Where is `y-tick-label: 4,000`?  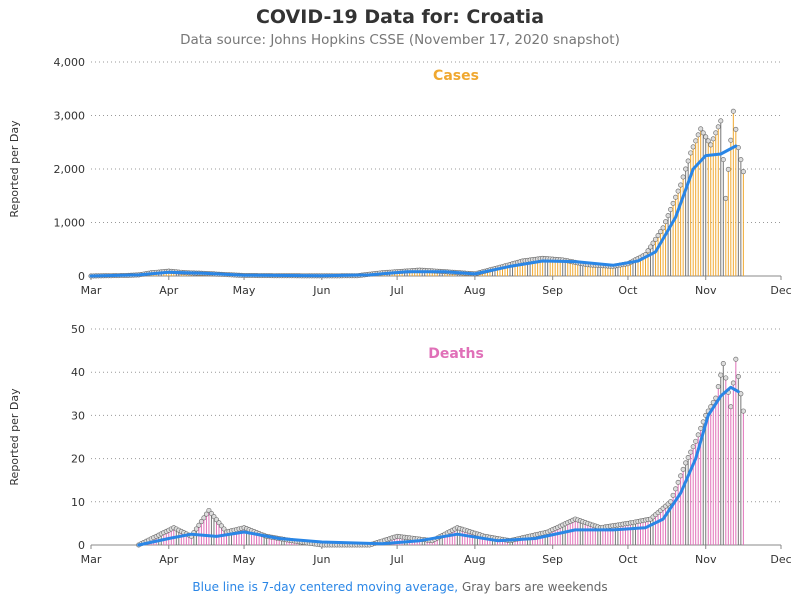 y-tick-label: 4,000 is located at coordinates (70, 62).